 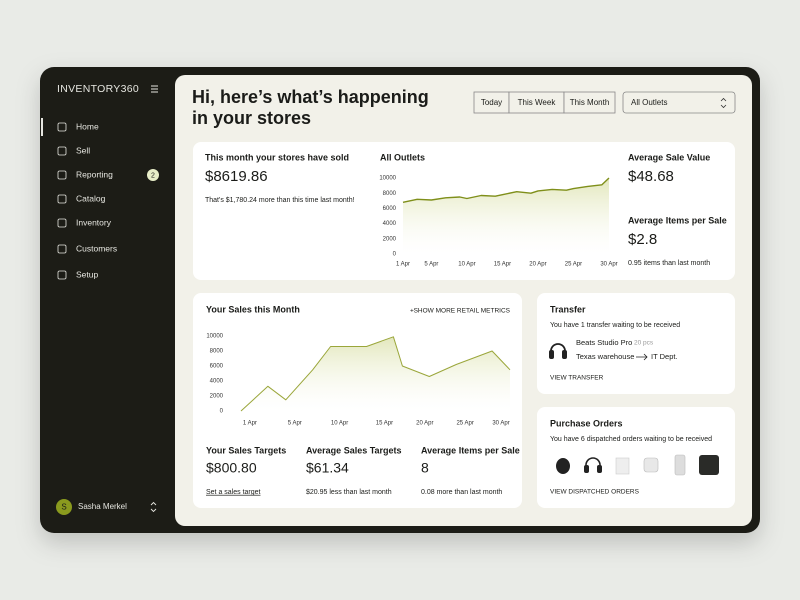 What do you see at coordinates (679, 102) in the screenshot?
I see `outlet-select` at bounding box center [679, 102].